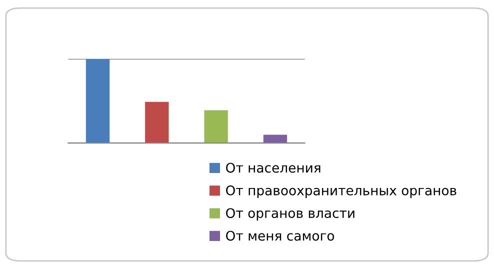 The image size is (494, 269). Describe the element at coordinates (341, 191) in the screenshot. I see `legend-label: От правоохранительных органов` at that location.